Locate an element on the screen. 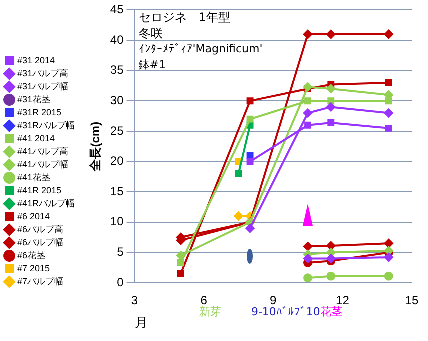 The height and width of the screenshot is (341, 428). text: 9-10ﾊﾞﾙﾌﾞ10 is located at coordinates (285, 311).